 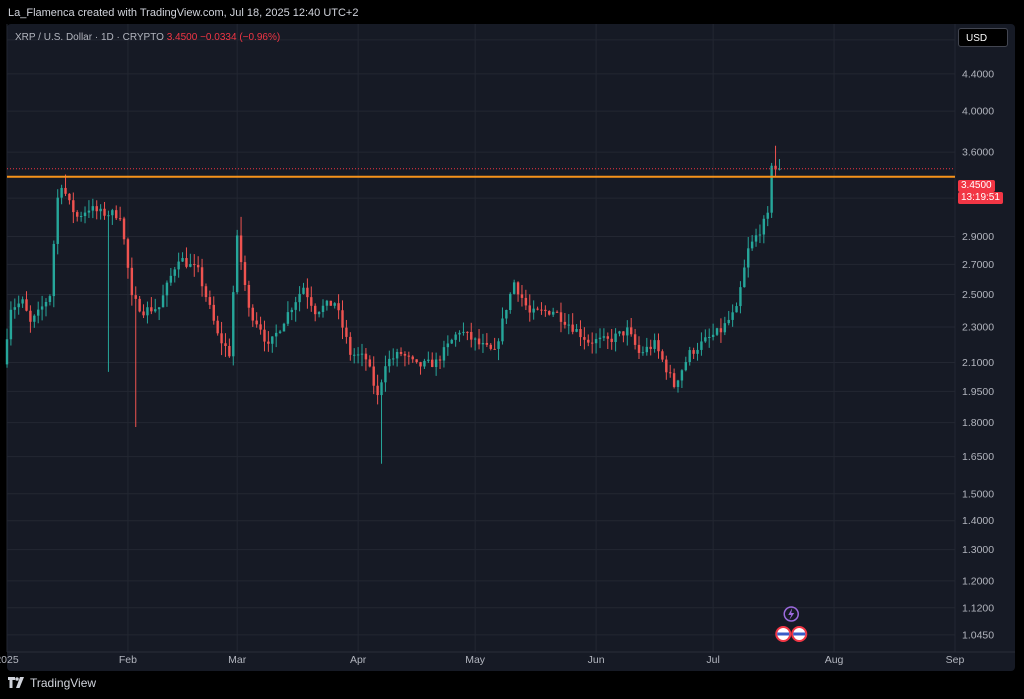 What do you see at coordinates (89, 37) in the screenshot?
I see `symbol-name: XRP / U.S. Dollar · 1D · CRYPTO` at bounding box center [89, 37].